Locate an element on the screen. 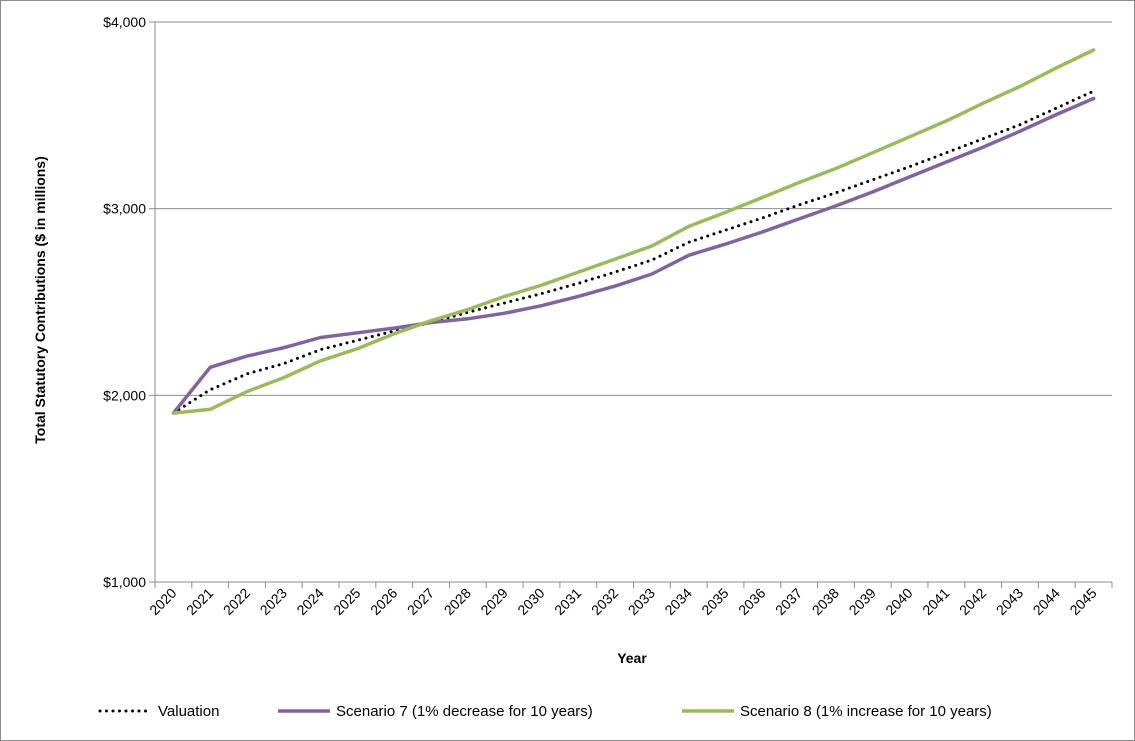 Image resolution: width=1135 pixels, height=741 pixels. legend-label-2: Scenario 7 (1% decrease for 10 years) is located at coordinates (464, 711).